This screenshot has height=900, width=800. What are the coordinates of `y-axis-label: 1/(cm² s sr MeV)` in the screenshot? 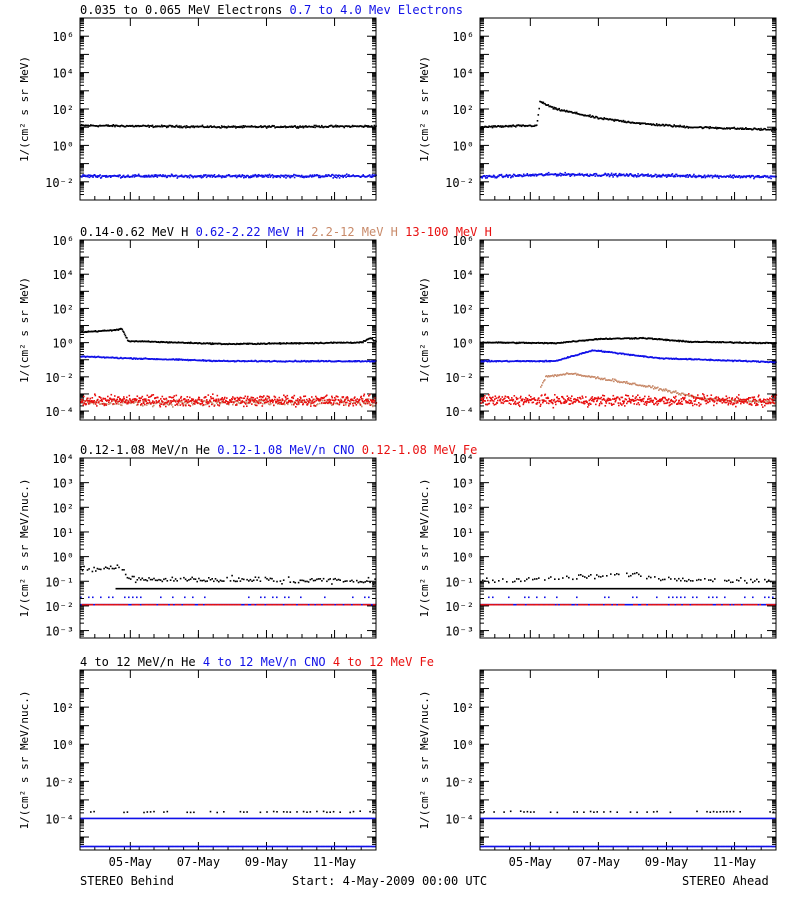 It's located at (424, 109).